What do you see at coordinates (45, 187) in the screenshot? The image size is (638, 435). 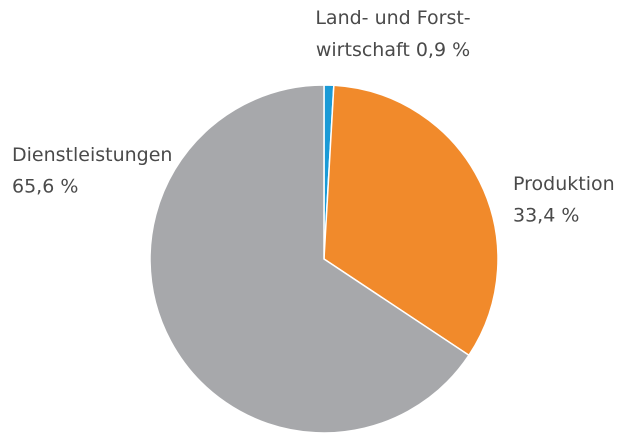 I see `value-label: 65,6 %` at bounding box center [45, 187].